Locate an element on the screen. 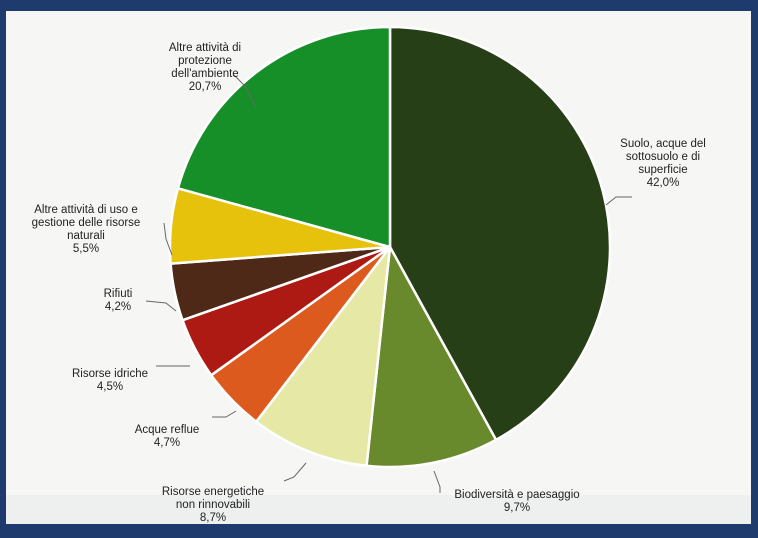 The width and height of the screenshot is (758, 538). label-biodiversita-text: Biodiversità e paesaggio is located at coordinates (517, 495).